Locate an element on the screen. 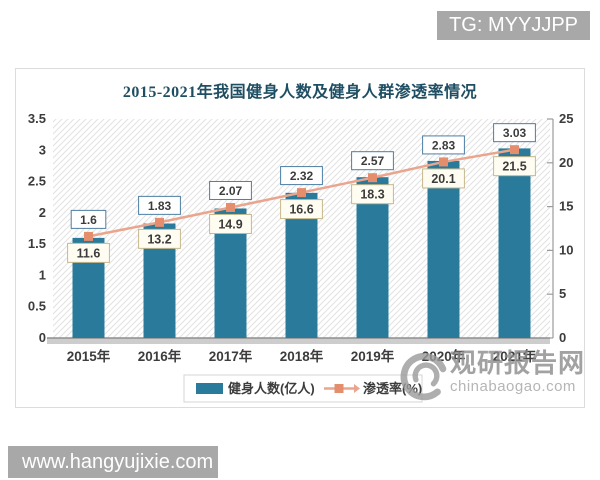 Image resolution: width=600 pixels, height=480 pixels. bar-value-label: 3.03 is located at coordinates (515, 133).